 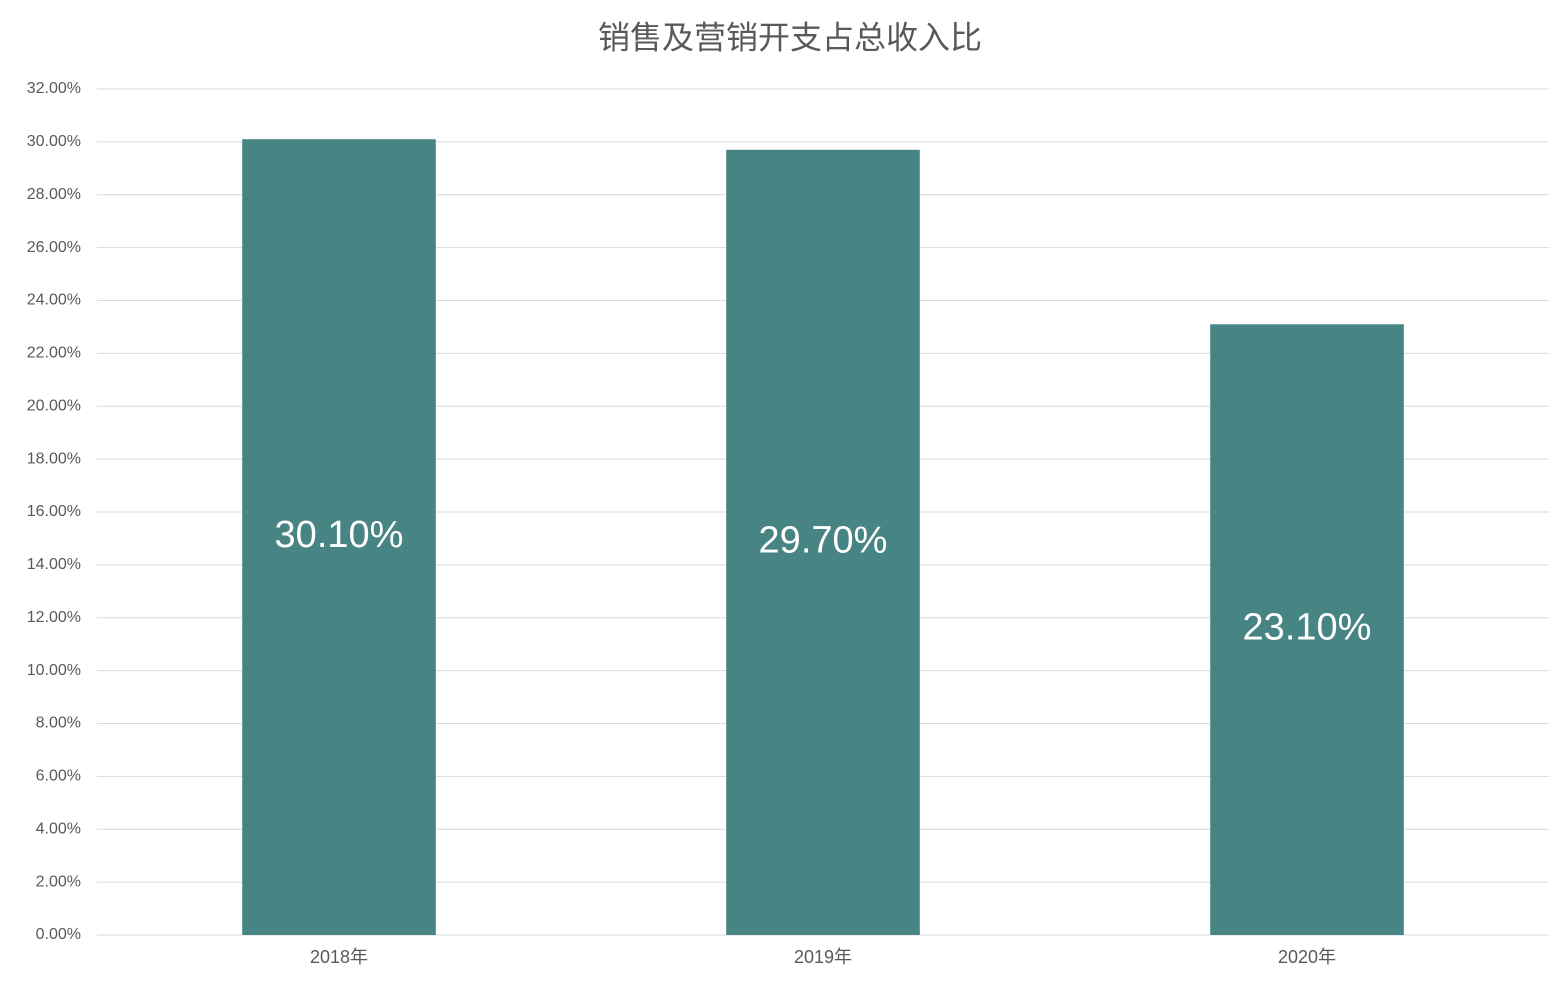 What do you see at coordinates (54, 141) in the screenshot?
I see `y-tick-label: 30.00%` at bounding box center [54, 141].